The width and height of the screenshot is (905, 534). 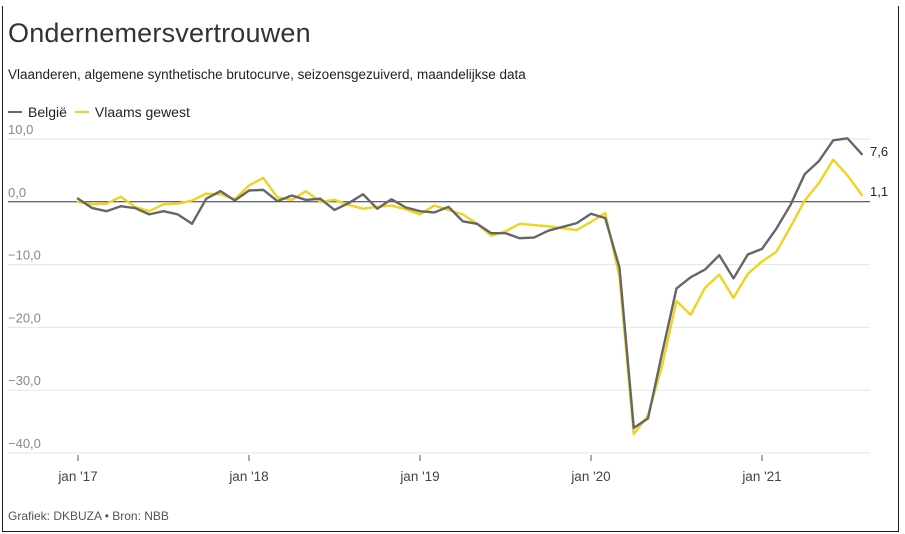 I want to click on x-tick-label: jan '20, so click(x=590, y=476).